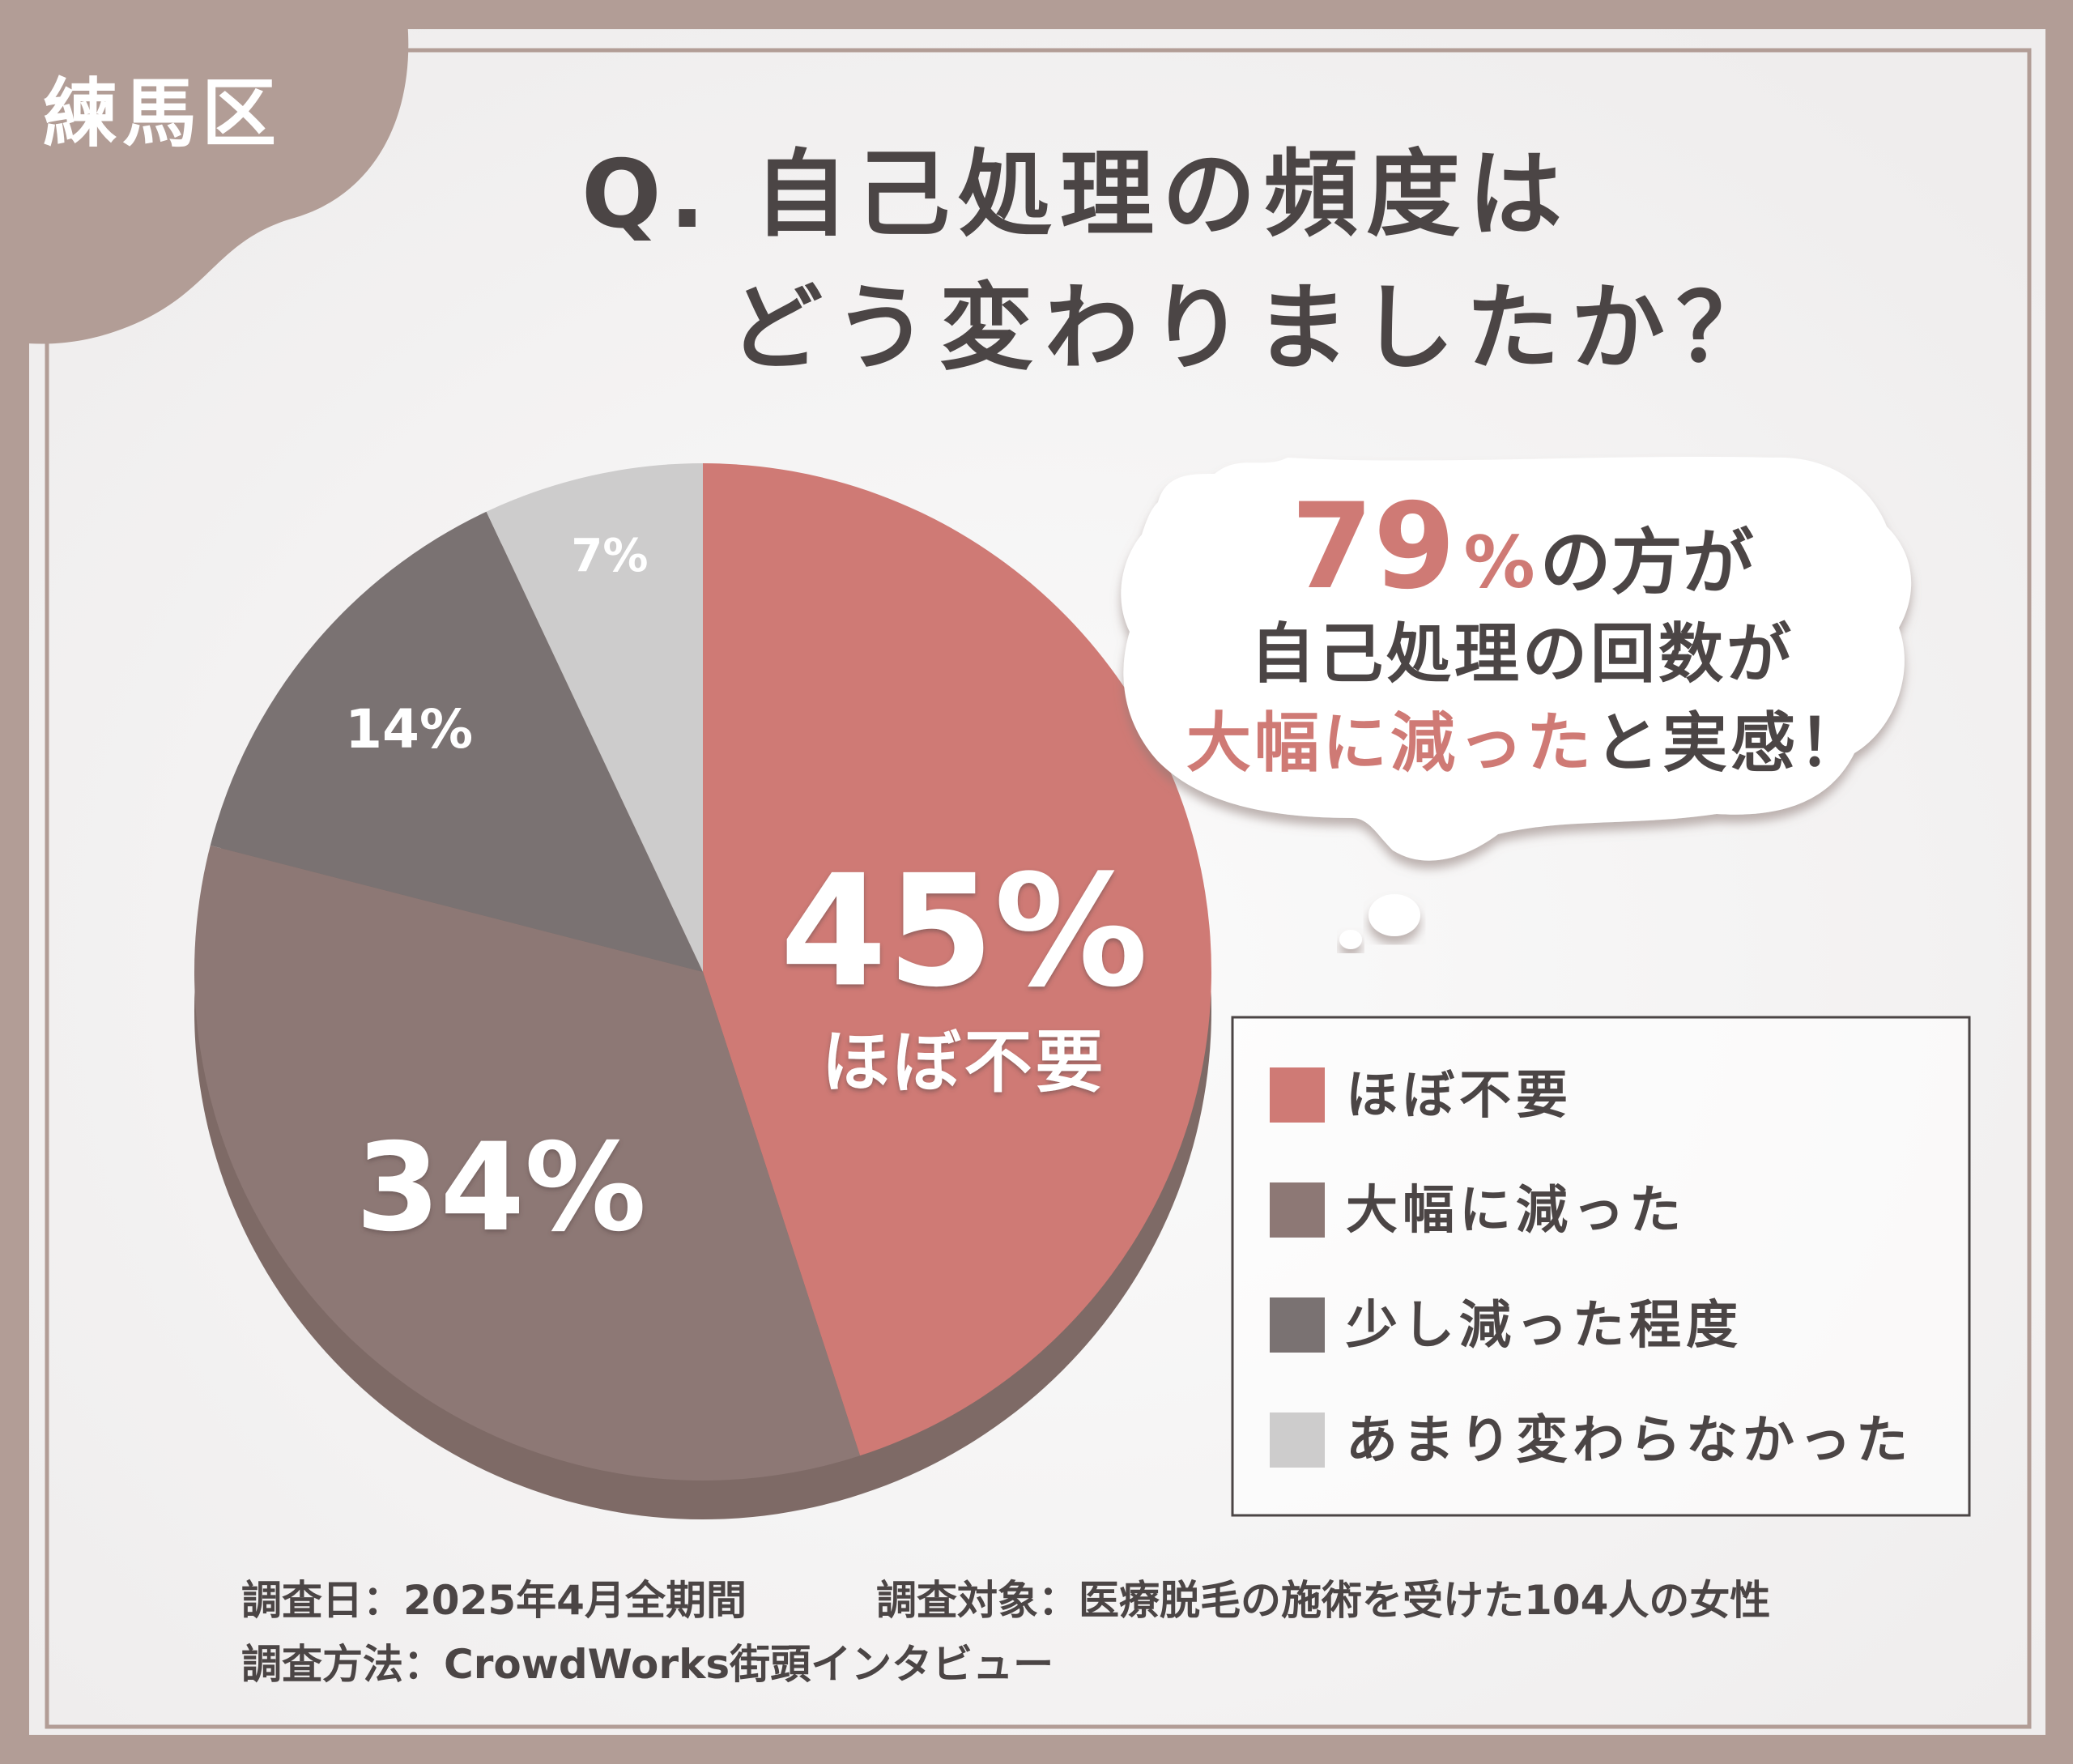 This screenshot has width=2073, height=1764. What do you see at coordinates (204, 172) in the screenshot?
I see `region-badge` at bounding box center [204, 172].